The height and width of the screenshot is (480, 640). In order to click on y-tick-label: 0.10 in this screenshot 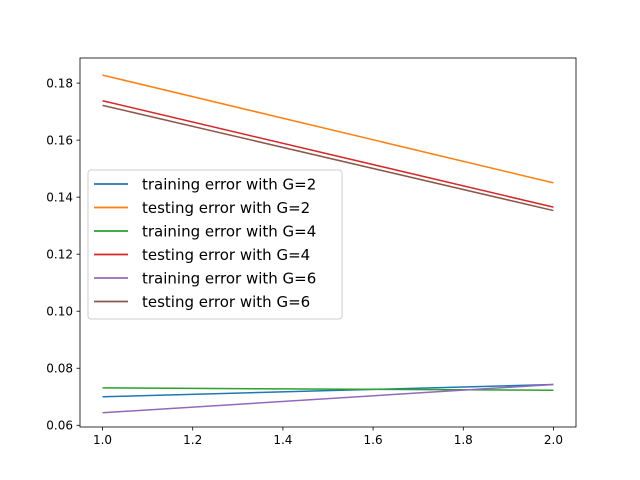, I will do `click(59, 312)`.